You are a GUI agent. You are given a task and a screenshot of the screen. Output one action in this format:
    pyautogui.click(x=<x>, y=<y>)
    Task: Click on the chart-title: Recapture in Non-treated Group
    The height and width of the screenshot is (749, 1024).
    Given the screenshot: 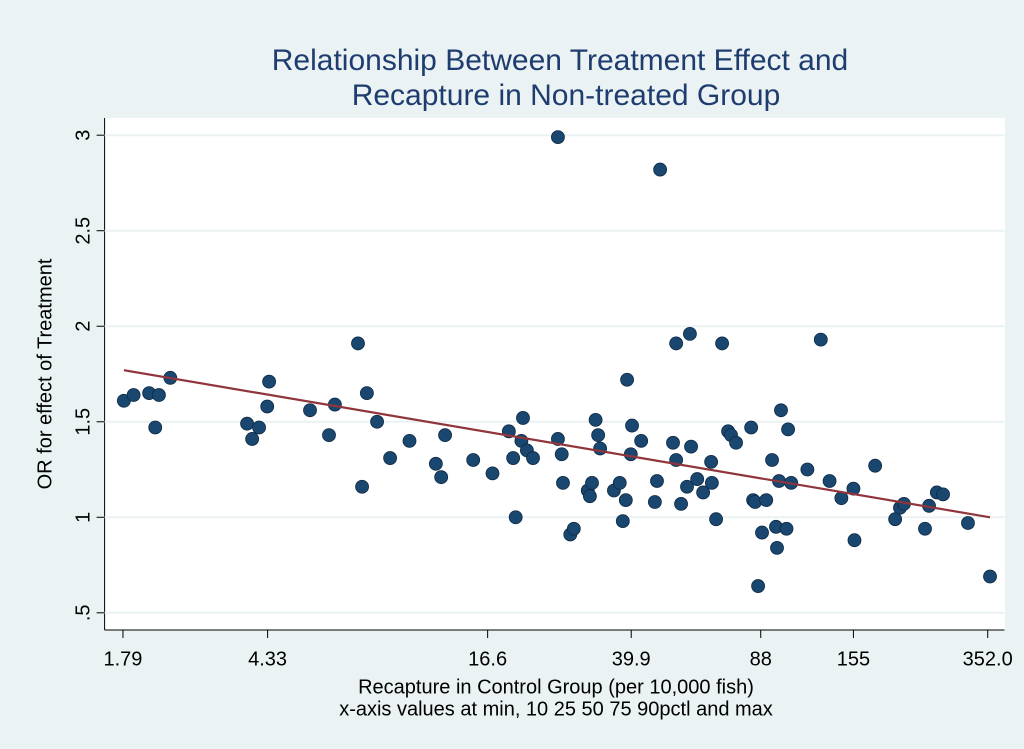 What is the action you would take?
    pyautogui.click(x=566, y=95)
    